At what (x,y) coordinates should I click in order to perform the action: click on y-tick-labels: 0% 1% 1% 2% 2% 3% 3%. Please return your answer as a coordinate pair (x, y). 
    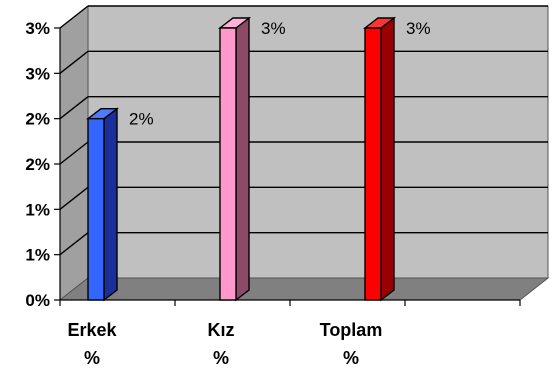
    Looking at the image, I should click on (37, 164).